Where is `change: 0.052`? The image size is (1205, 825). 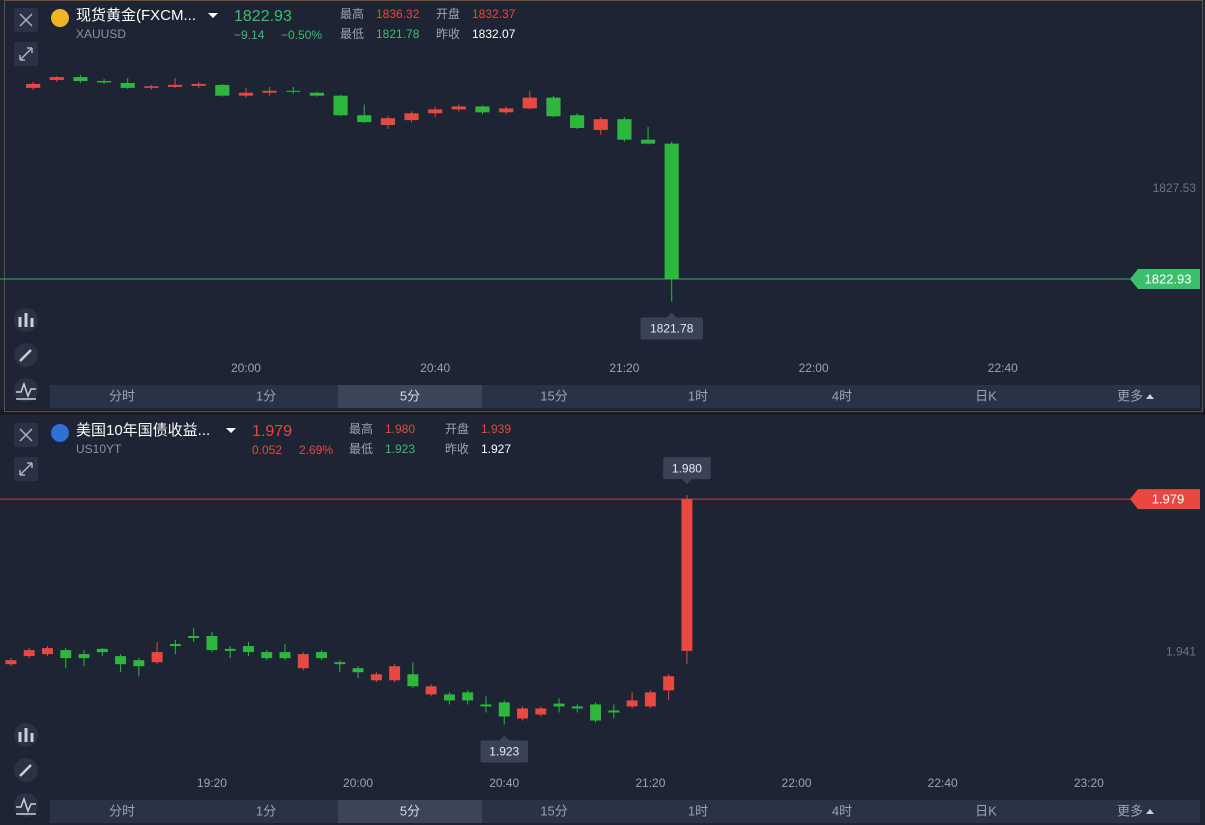
change: 0.052 is located at coordinates (267, 450).